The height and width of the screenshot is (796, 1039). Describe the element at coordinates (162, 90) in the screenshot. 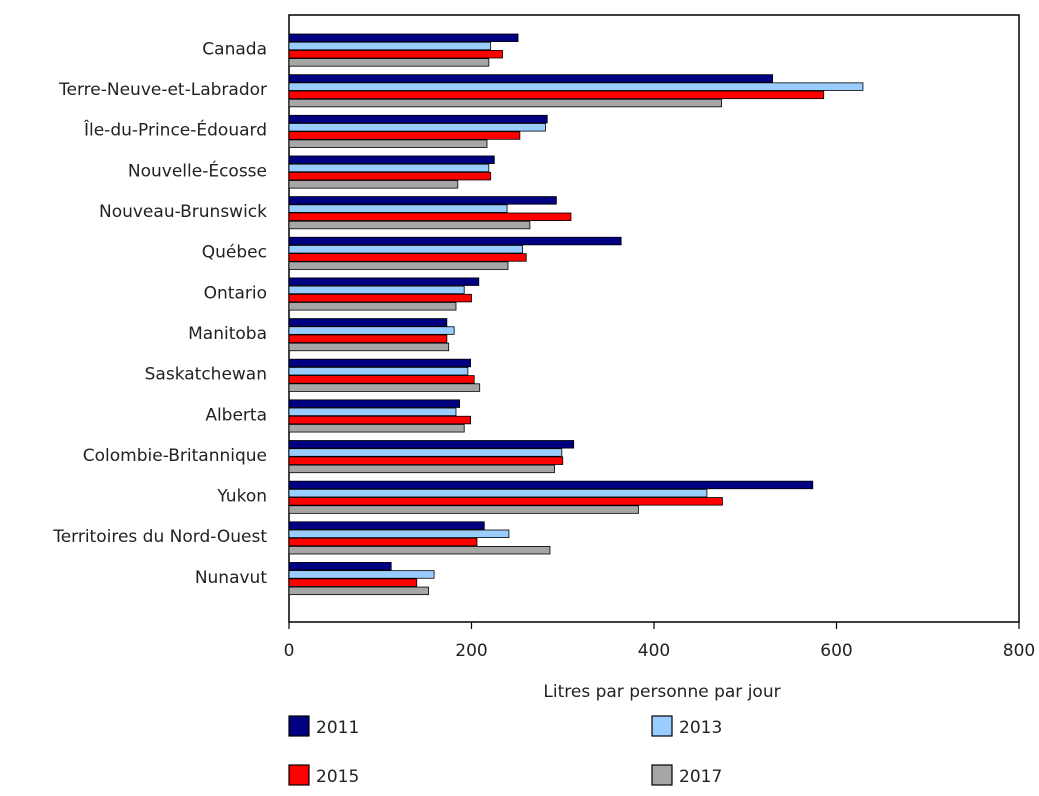

I see `category-label: Terre-Neuve-et-Labrador` at that location.